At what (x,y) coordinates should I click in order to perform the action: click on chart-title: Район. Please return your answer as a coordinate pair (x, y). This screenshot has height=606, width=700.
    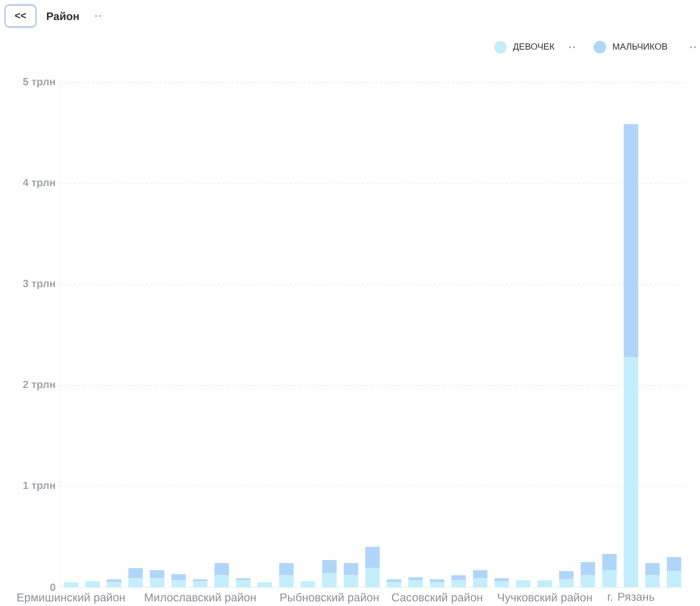
    Looking at the image, I should click on (62, 16).